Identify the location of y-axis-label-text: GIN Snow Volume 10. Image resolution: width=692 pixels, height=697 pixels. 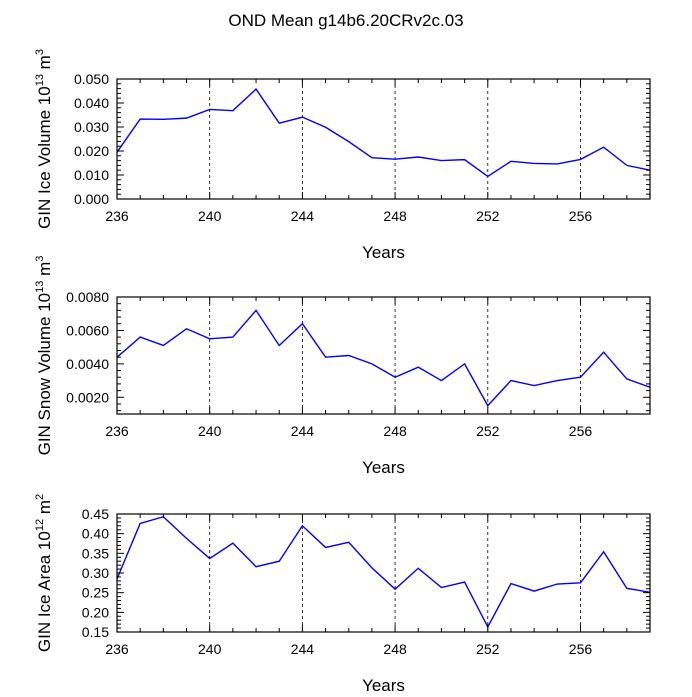
(44, 374).